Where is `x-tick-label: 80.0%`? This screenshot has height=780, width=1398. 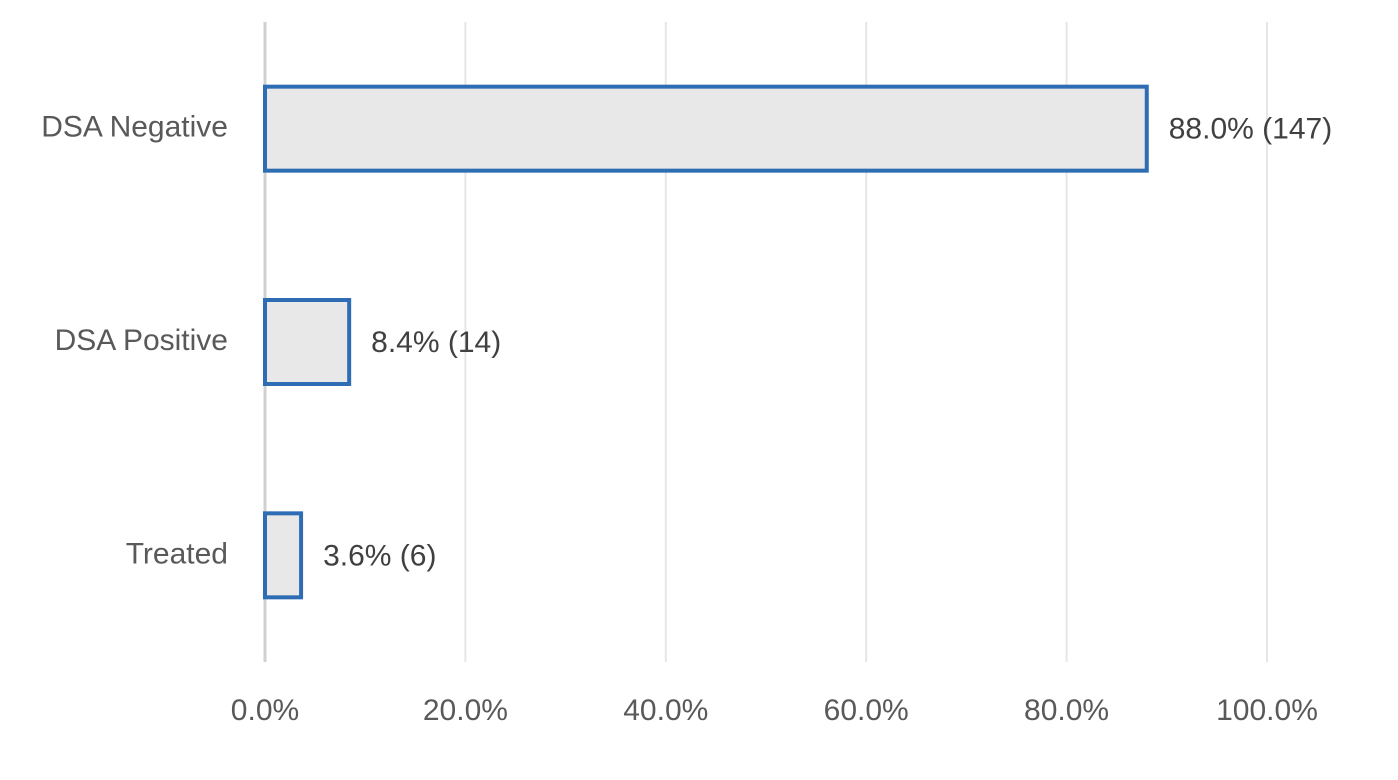 x-tick-label: 80.0% is located at coordinates (1066, 710).